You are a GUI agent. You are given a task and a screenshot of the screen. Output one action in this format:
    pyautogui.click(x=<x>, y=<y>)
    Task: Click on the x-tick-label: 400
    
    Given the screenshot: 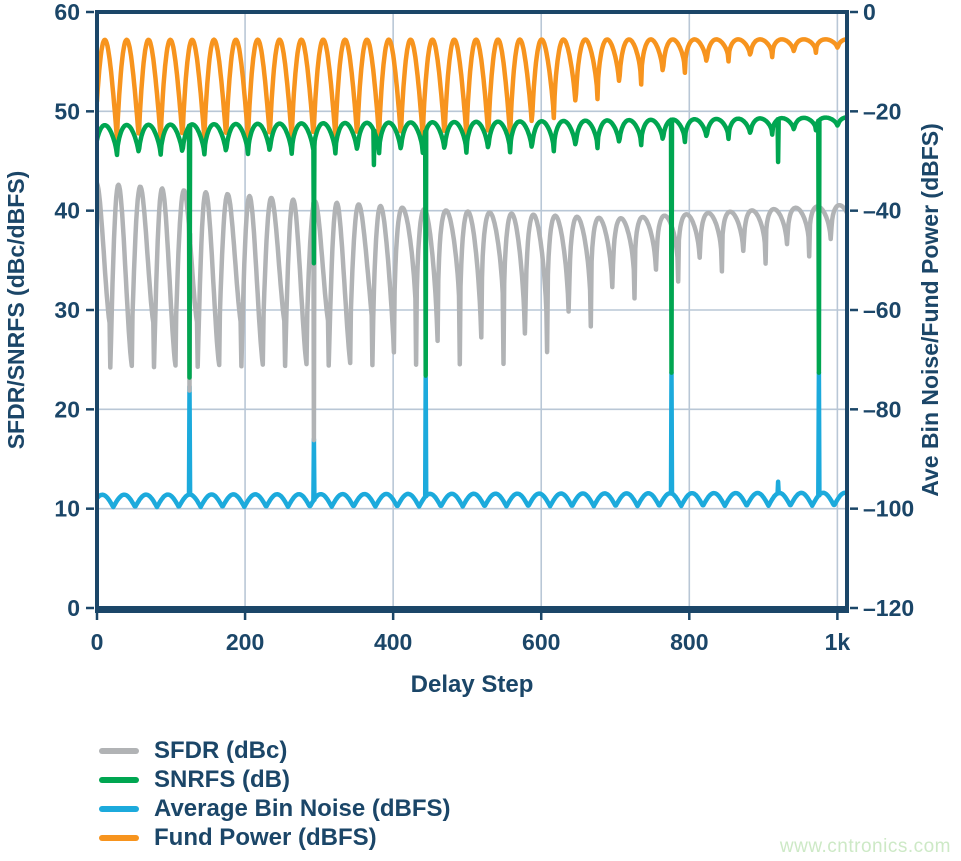 What is the action you would take?
    pyautogui.click(x=393, y=642)
    